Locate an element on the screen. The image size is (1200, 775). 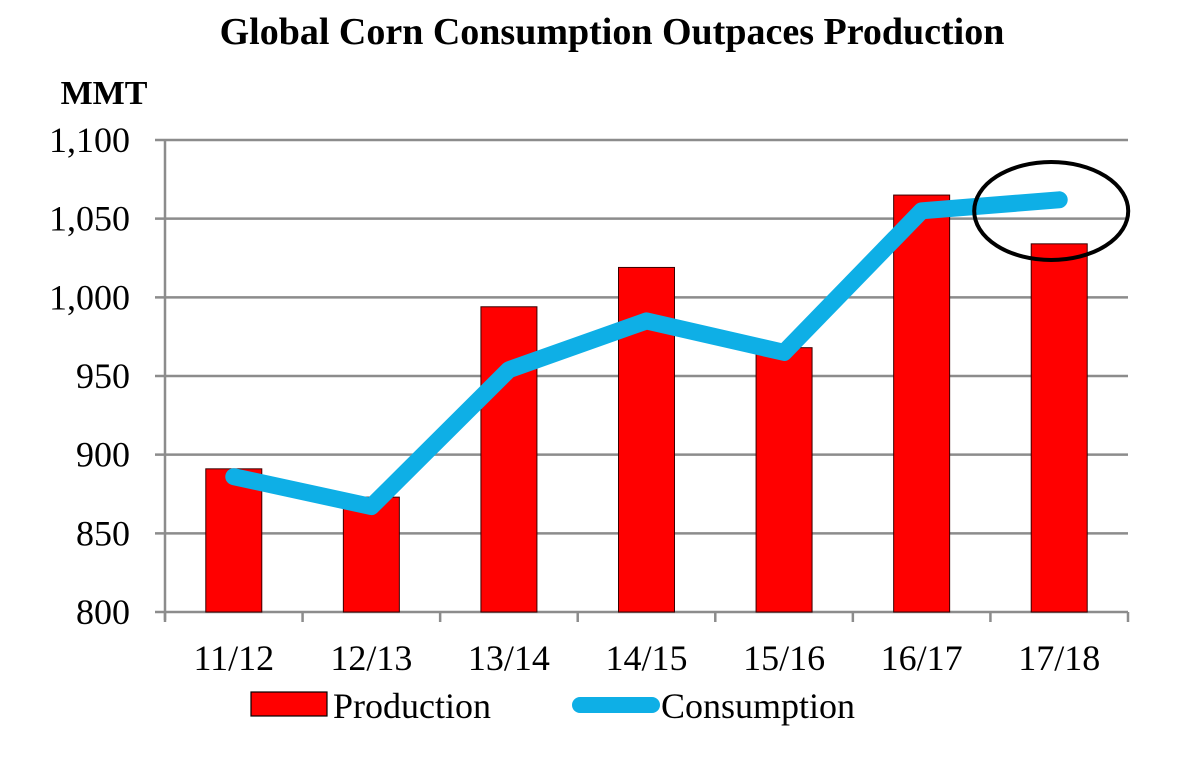
x-tick-labels: 11/12 12/13 13/14 14/15 15/16 16/17 17/18 is located at coordinates (646, 658).